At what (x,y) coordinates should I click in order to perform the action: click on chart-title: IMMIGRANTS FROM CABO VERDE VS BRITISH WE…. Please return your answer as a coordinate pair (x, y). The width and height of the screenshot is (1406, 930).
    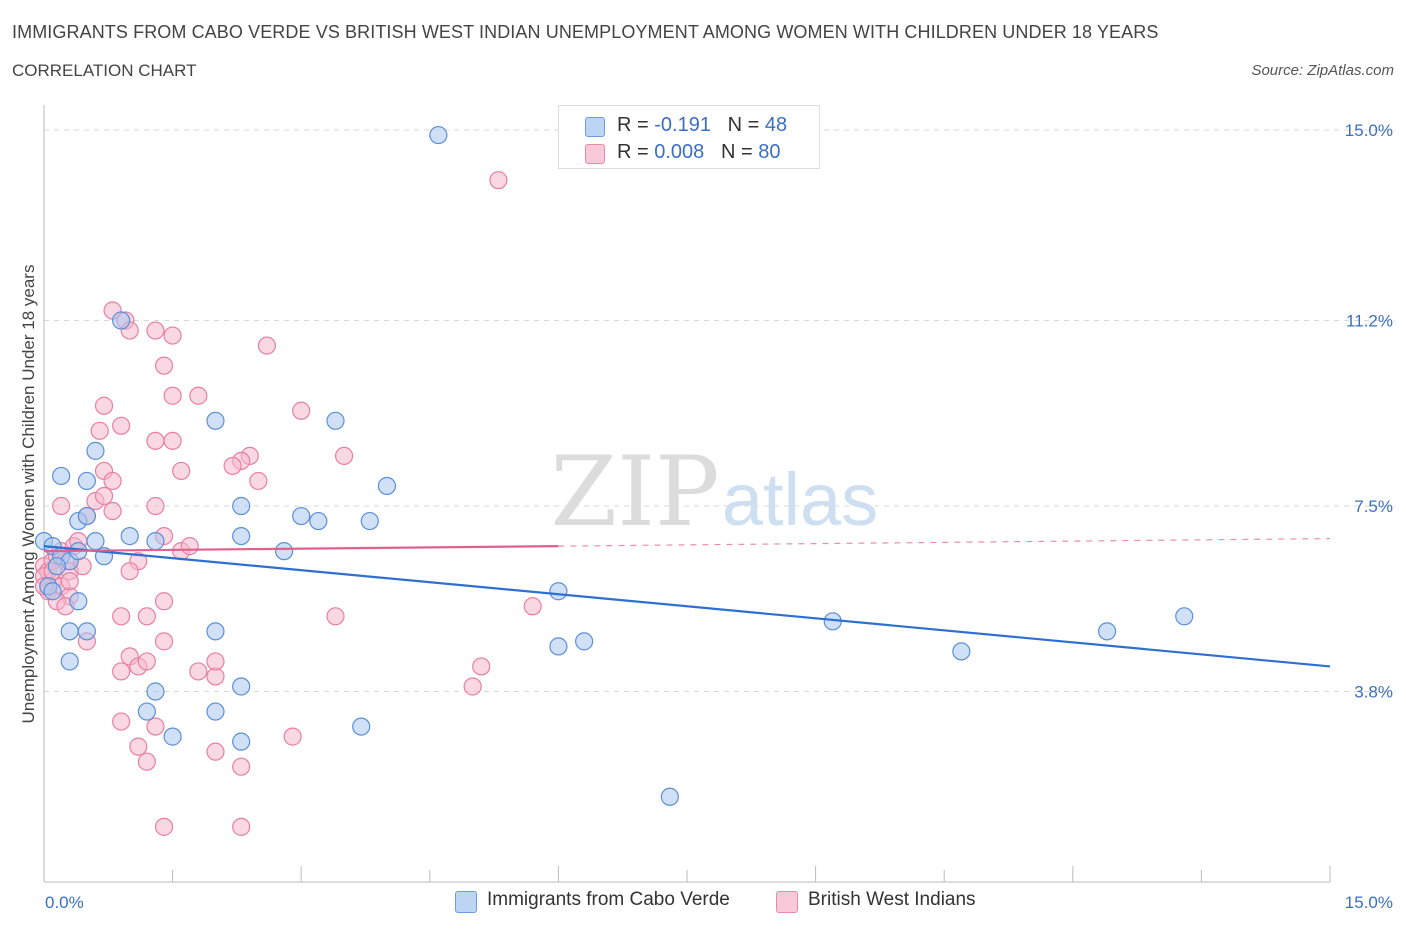
    Looking at the image, I should click on (585, 32).